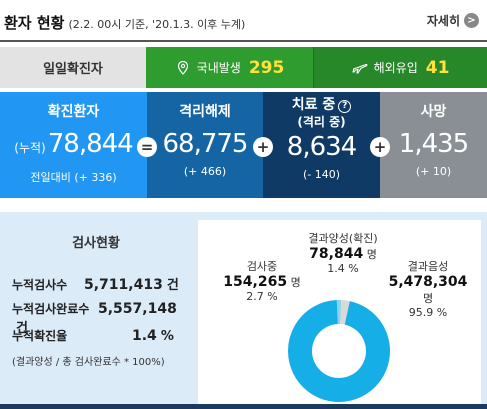 The width and height of the screenshot is (487, 409). I want to click on overseas-label: 해외유입, so click(395, 68).